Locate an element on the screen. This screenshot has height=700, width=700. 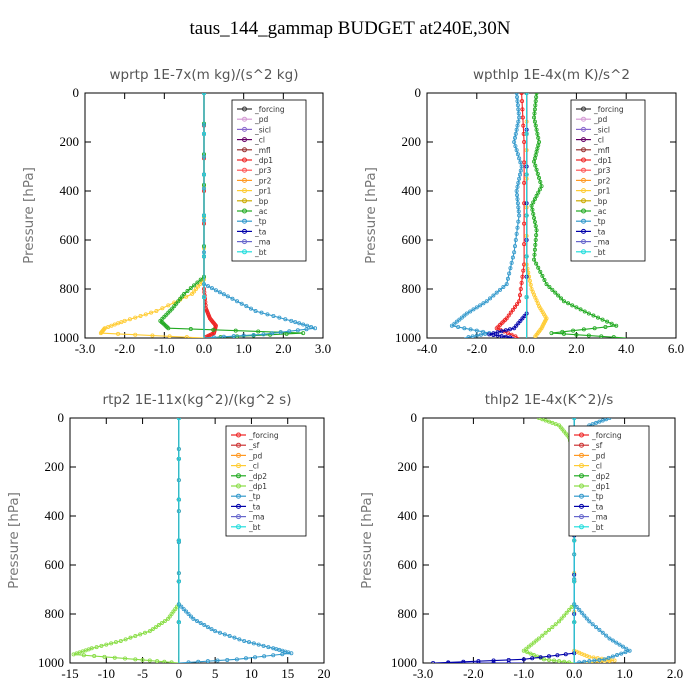
legend-entry: _pr1 is located at coordinates (263, 191).